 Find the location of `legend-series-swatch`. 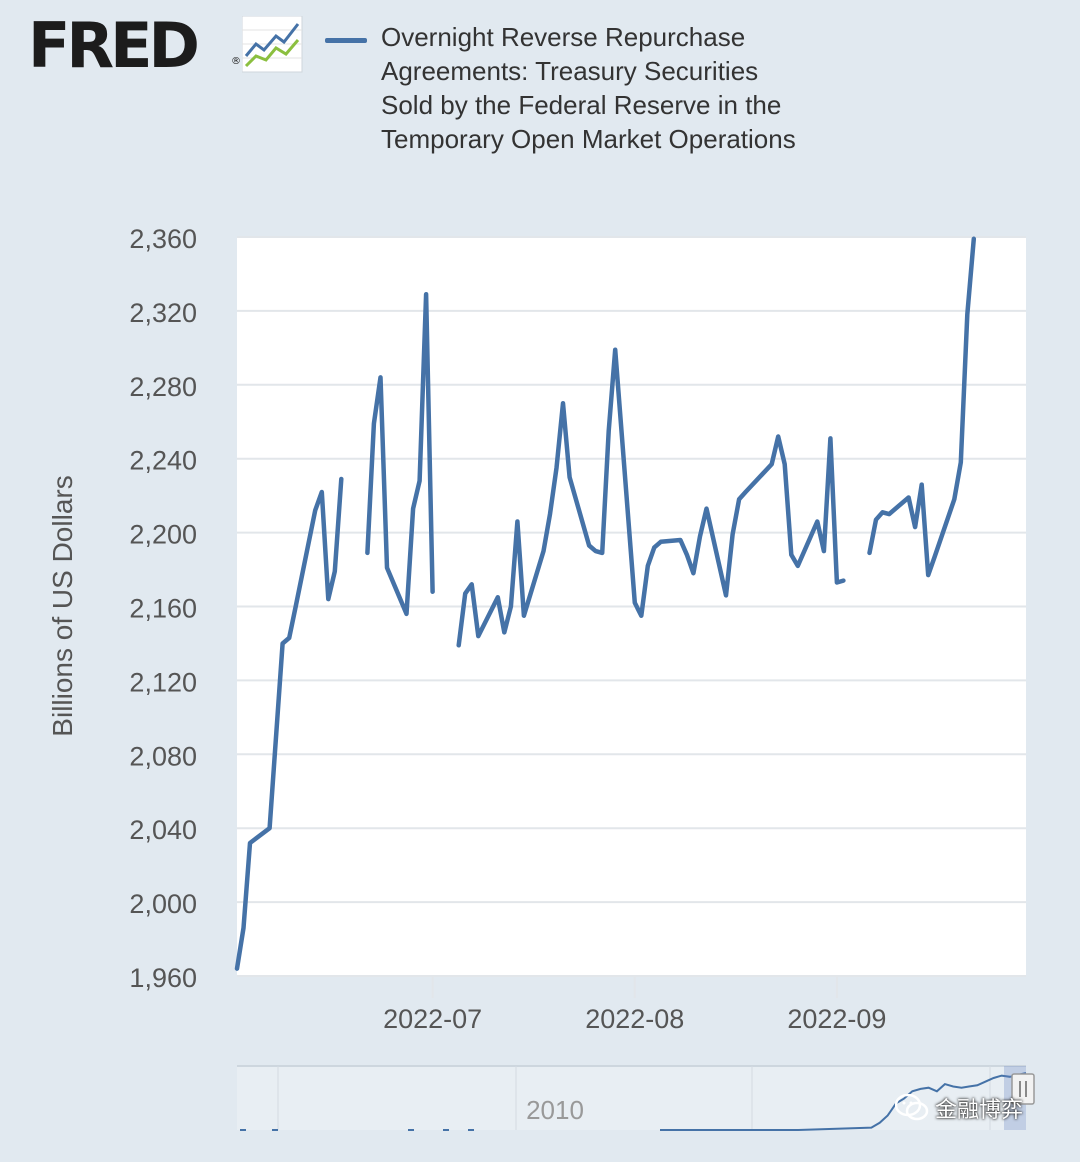

legend-series-swatch is located at coordinates (346, 40).